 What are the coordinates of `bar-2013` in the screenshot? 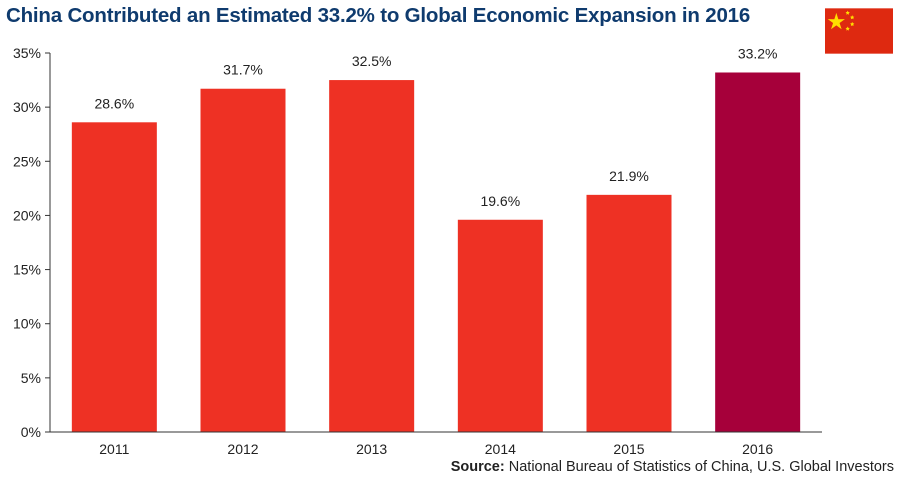 It's located at (372, 256).